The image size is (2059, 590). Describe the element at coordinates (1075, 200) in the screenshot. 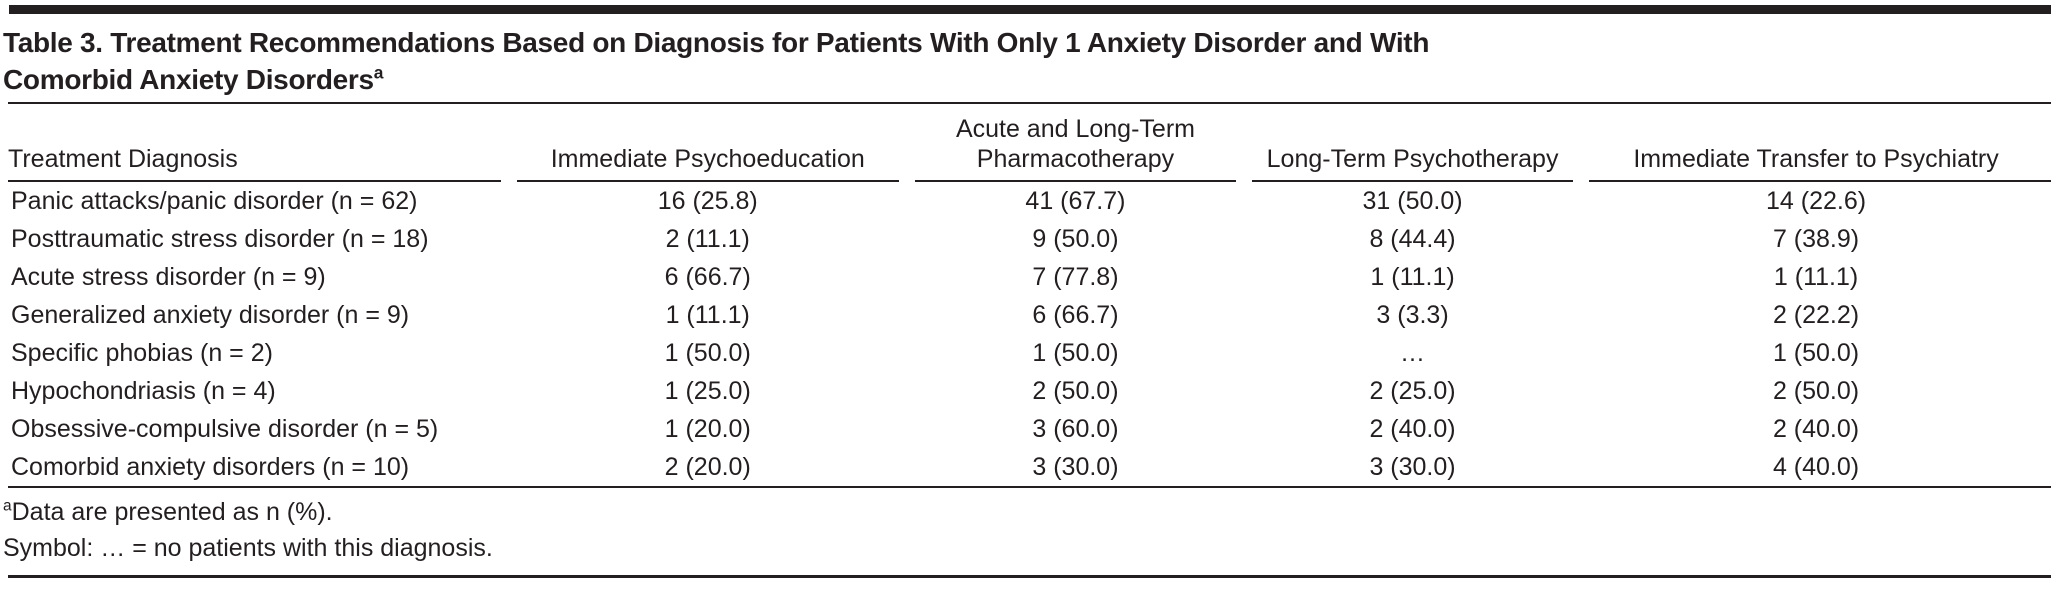

I see `value-cell: 41 (67.7)` at that location.